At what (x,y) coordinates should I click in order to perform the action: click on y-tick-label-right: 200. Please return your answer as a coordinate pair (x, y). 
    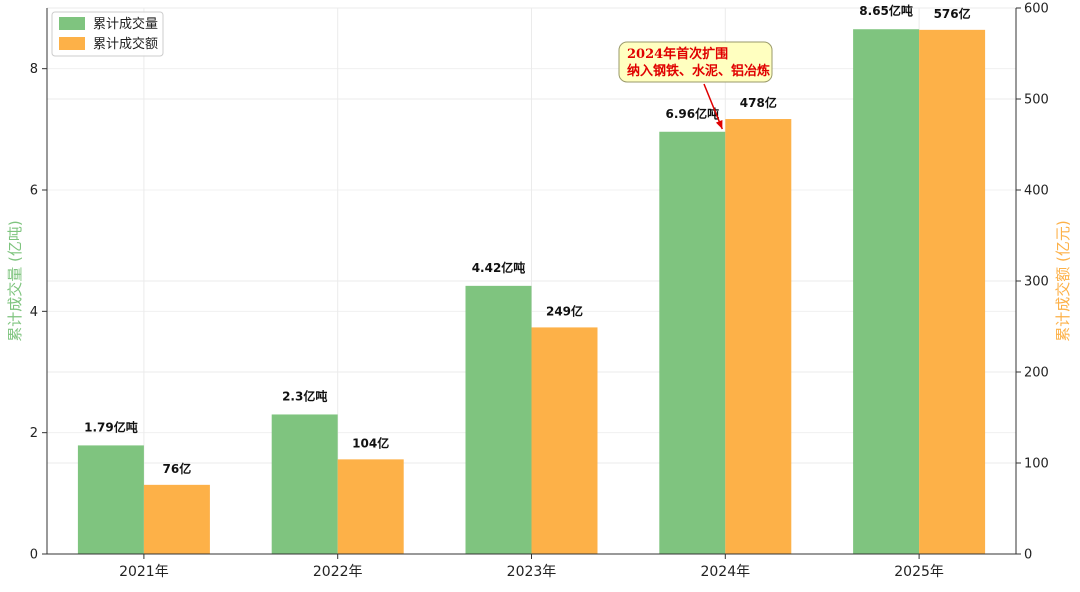
    Looking at the image, I should click on (1036, 373).